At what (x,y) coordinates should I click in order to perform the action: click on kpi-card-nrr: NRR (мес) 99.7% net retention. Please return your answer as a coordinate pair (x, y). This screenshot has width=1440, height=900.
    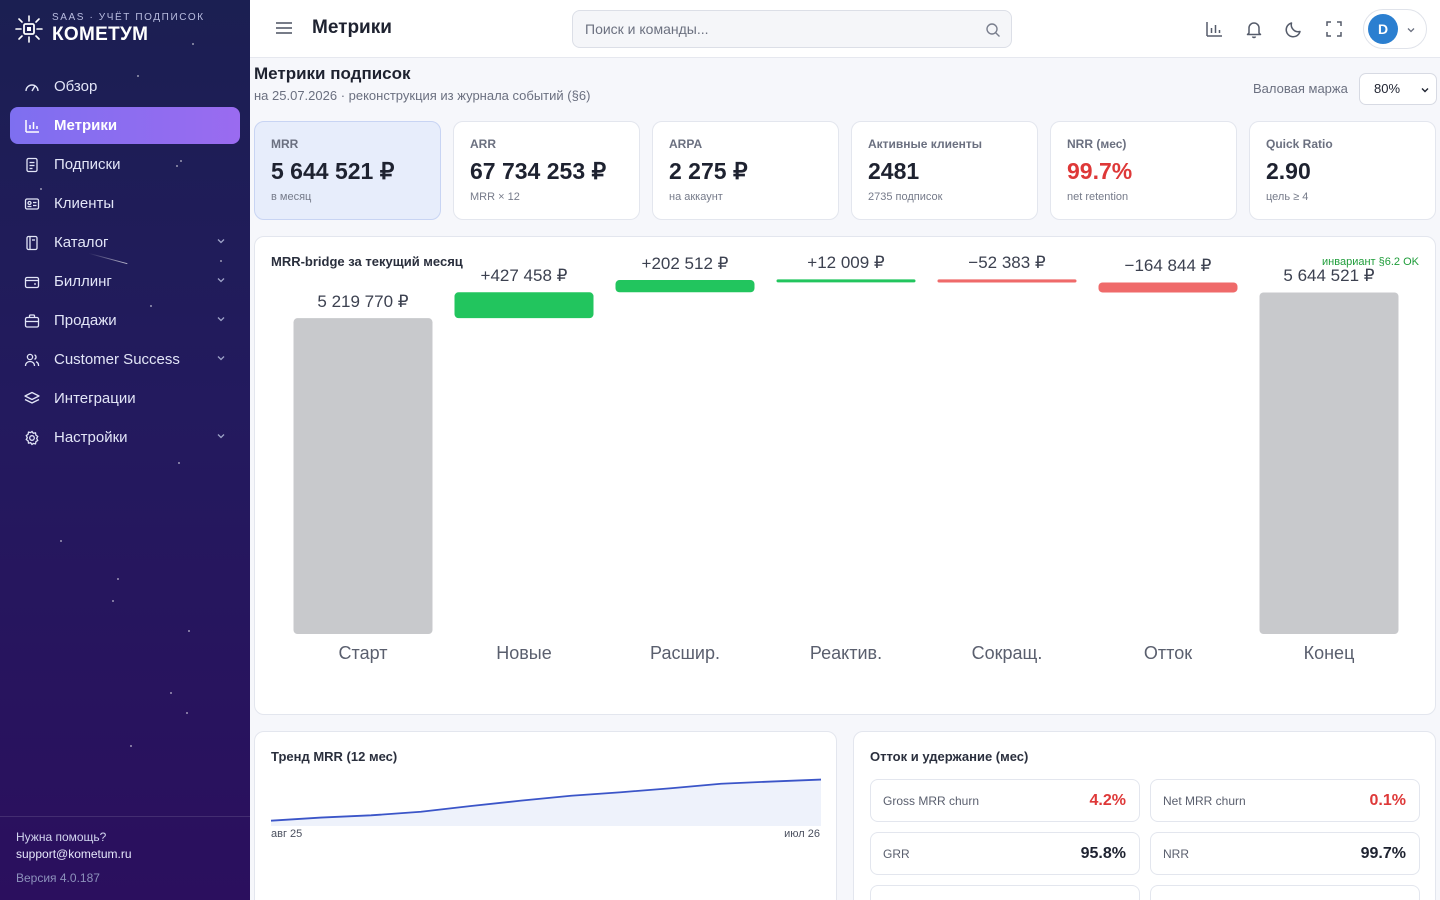
    Looking at the image, I should click on (1143, 170).